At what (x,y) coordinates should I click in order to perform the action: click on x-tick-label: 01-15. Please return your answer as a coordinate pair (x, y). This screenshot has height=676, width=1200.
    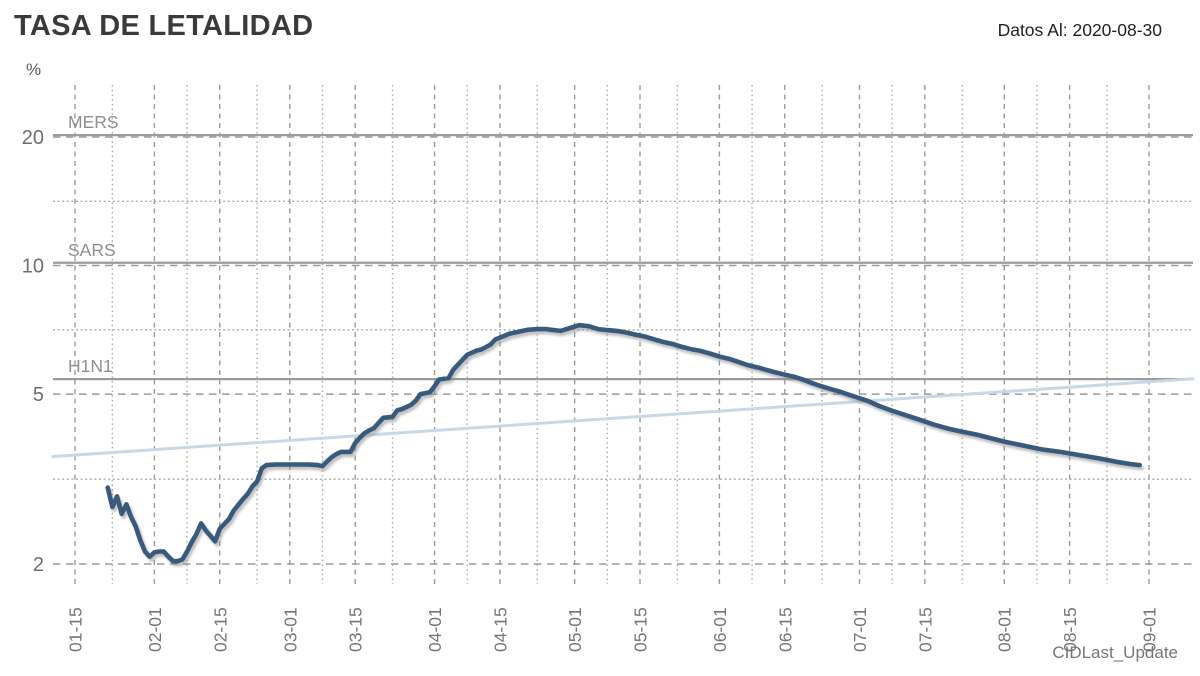
    Looking at the image, I should click on (76, 629).